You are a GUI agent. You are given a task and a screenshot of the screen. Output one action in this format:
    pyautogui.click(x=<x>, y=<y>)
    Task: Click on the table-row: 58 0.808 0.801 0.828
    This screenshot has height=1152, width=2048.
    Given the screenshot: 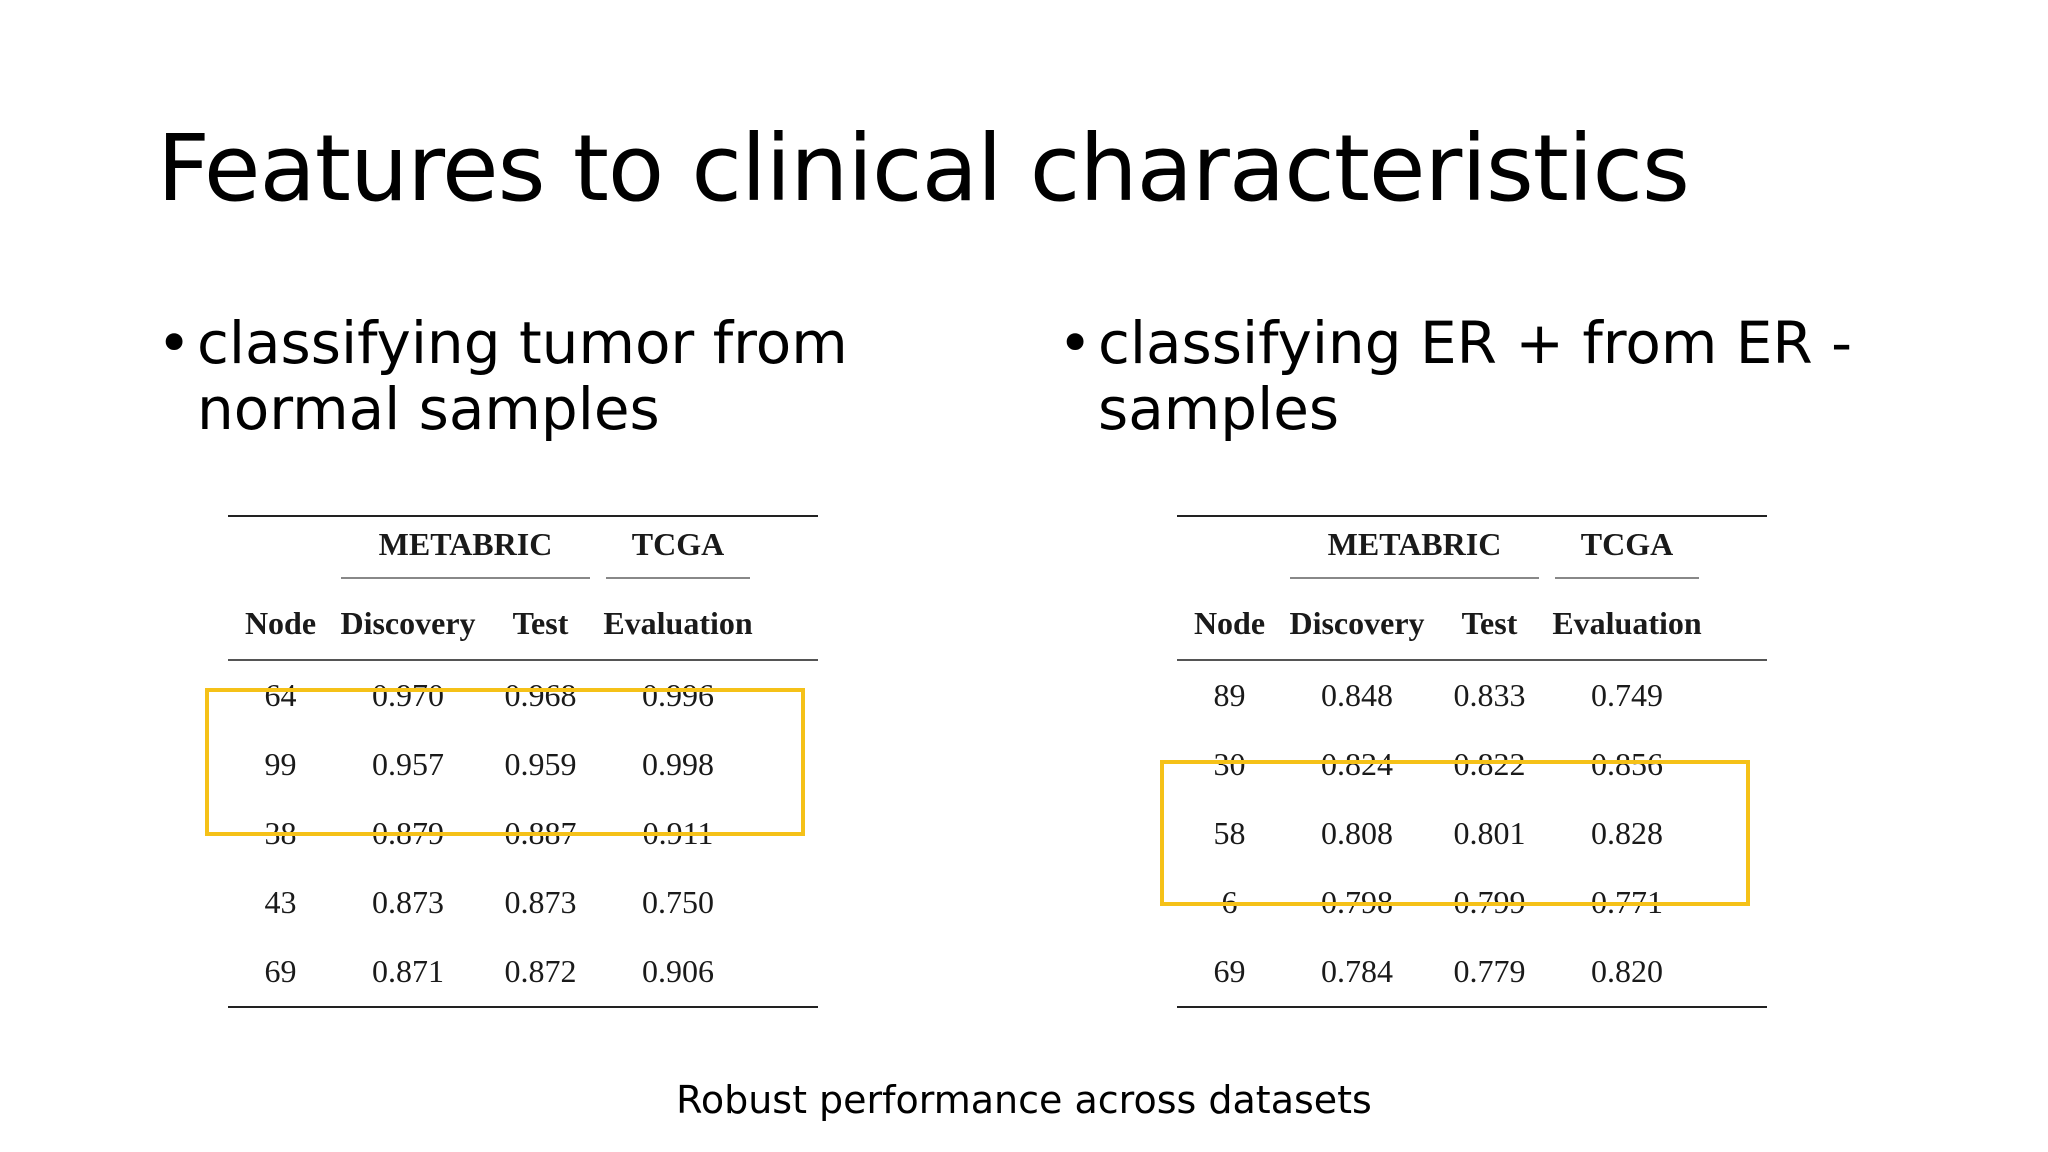 What is the action you would take?
    pyautogui.click(x=1472, y=833)
    